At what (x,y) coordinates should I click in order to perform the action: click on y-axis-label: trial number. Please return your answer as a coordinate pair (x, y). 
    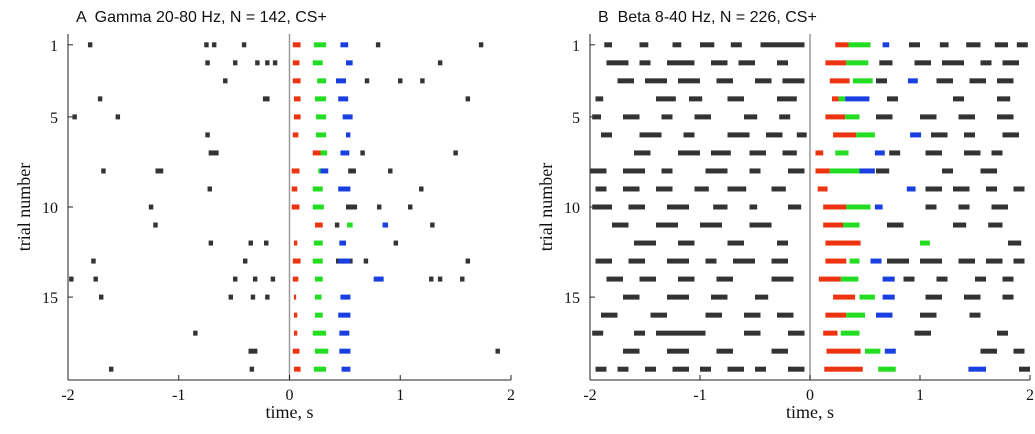
    Looking at the image, I should click on (24, 207).